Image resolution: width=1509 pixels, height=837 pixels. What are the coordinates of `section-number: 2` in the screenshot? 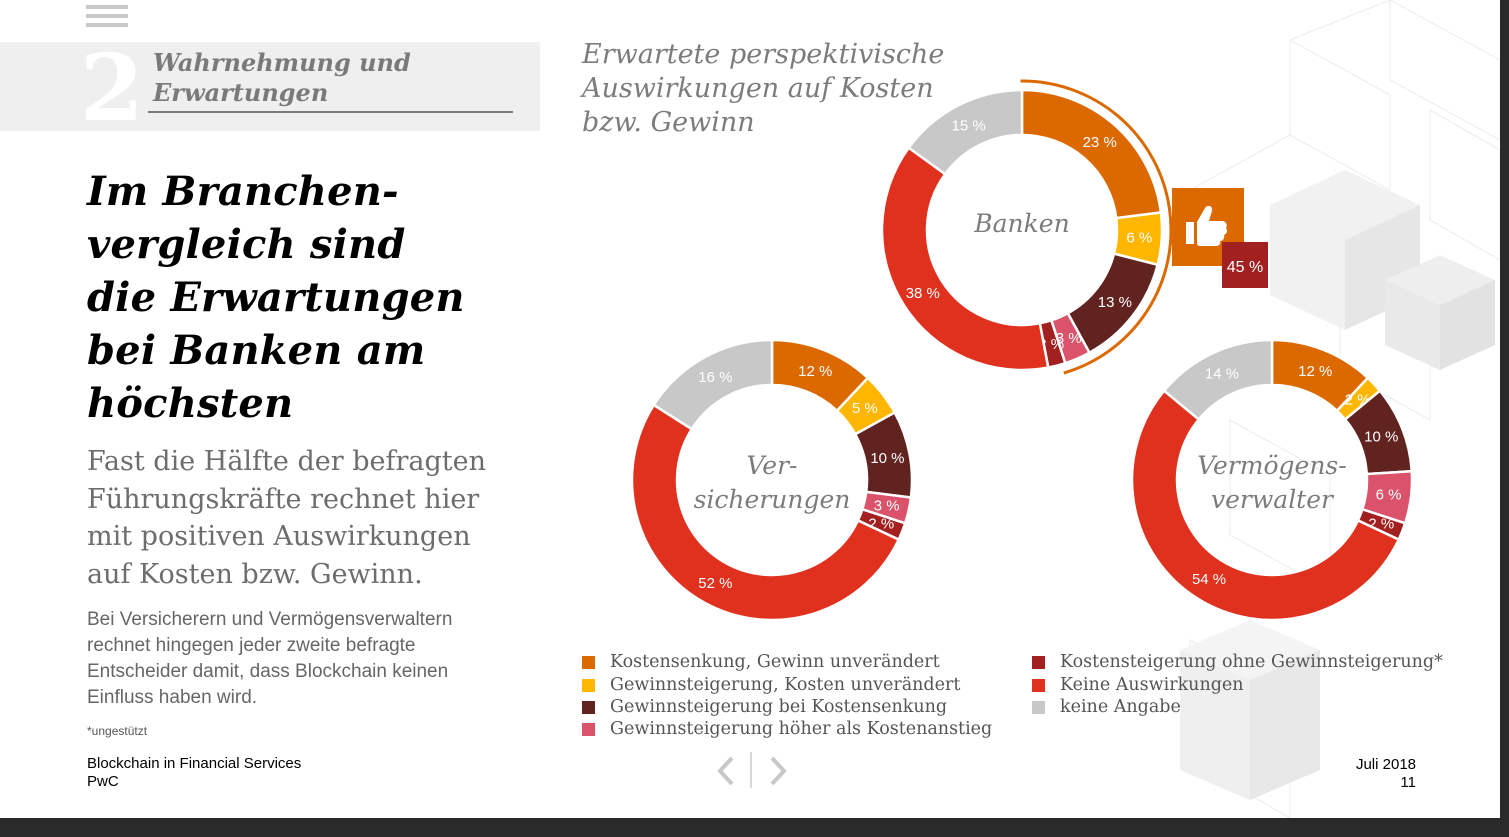 It's located at (112, 88).